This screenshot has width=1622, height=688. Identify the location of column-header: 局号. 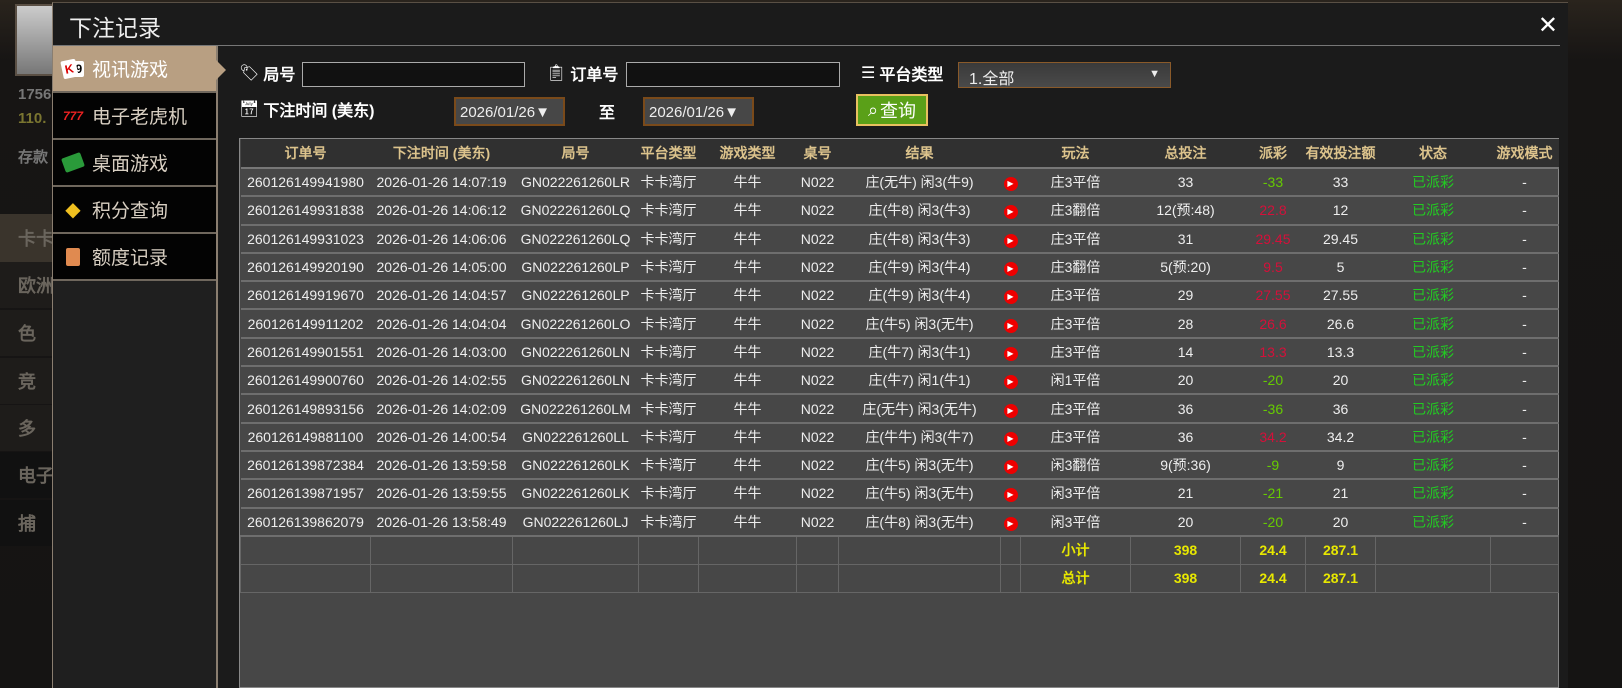
(575, 154).